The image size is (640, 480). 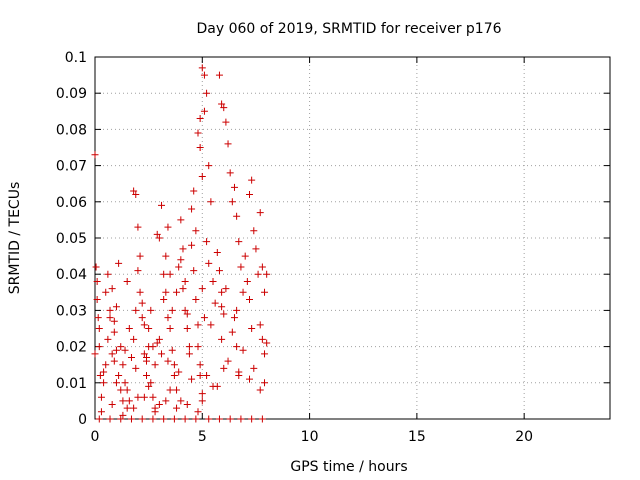 What do you see at coordinates (71, 275) in the screenshot?
I see `y-tick-label: 0.04` at bounding box center [71, 275].